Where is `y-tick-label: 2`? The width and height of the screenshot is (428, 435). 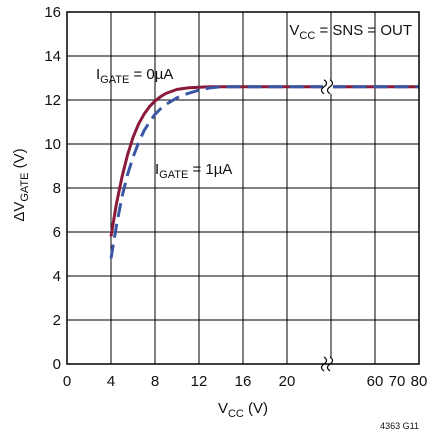
y-tick-label: 2 is located at coordinates (57, 320).